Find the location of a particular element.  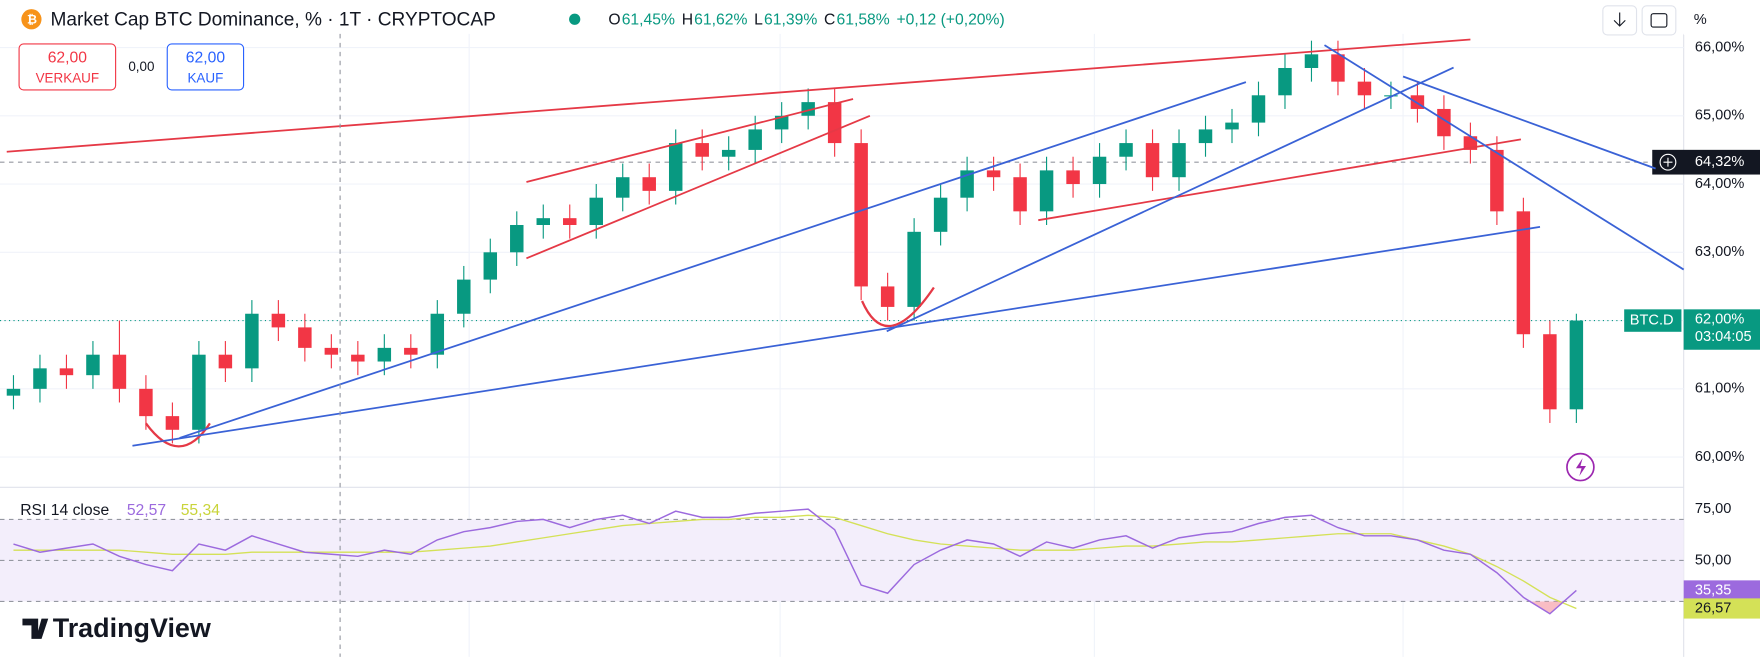

btc-glyph: ₿ is located at coordinates (32, 20).